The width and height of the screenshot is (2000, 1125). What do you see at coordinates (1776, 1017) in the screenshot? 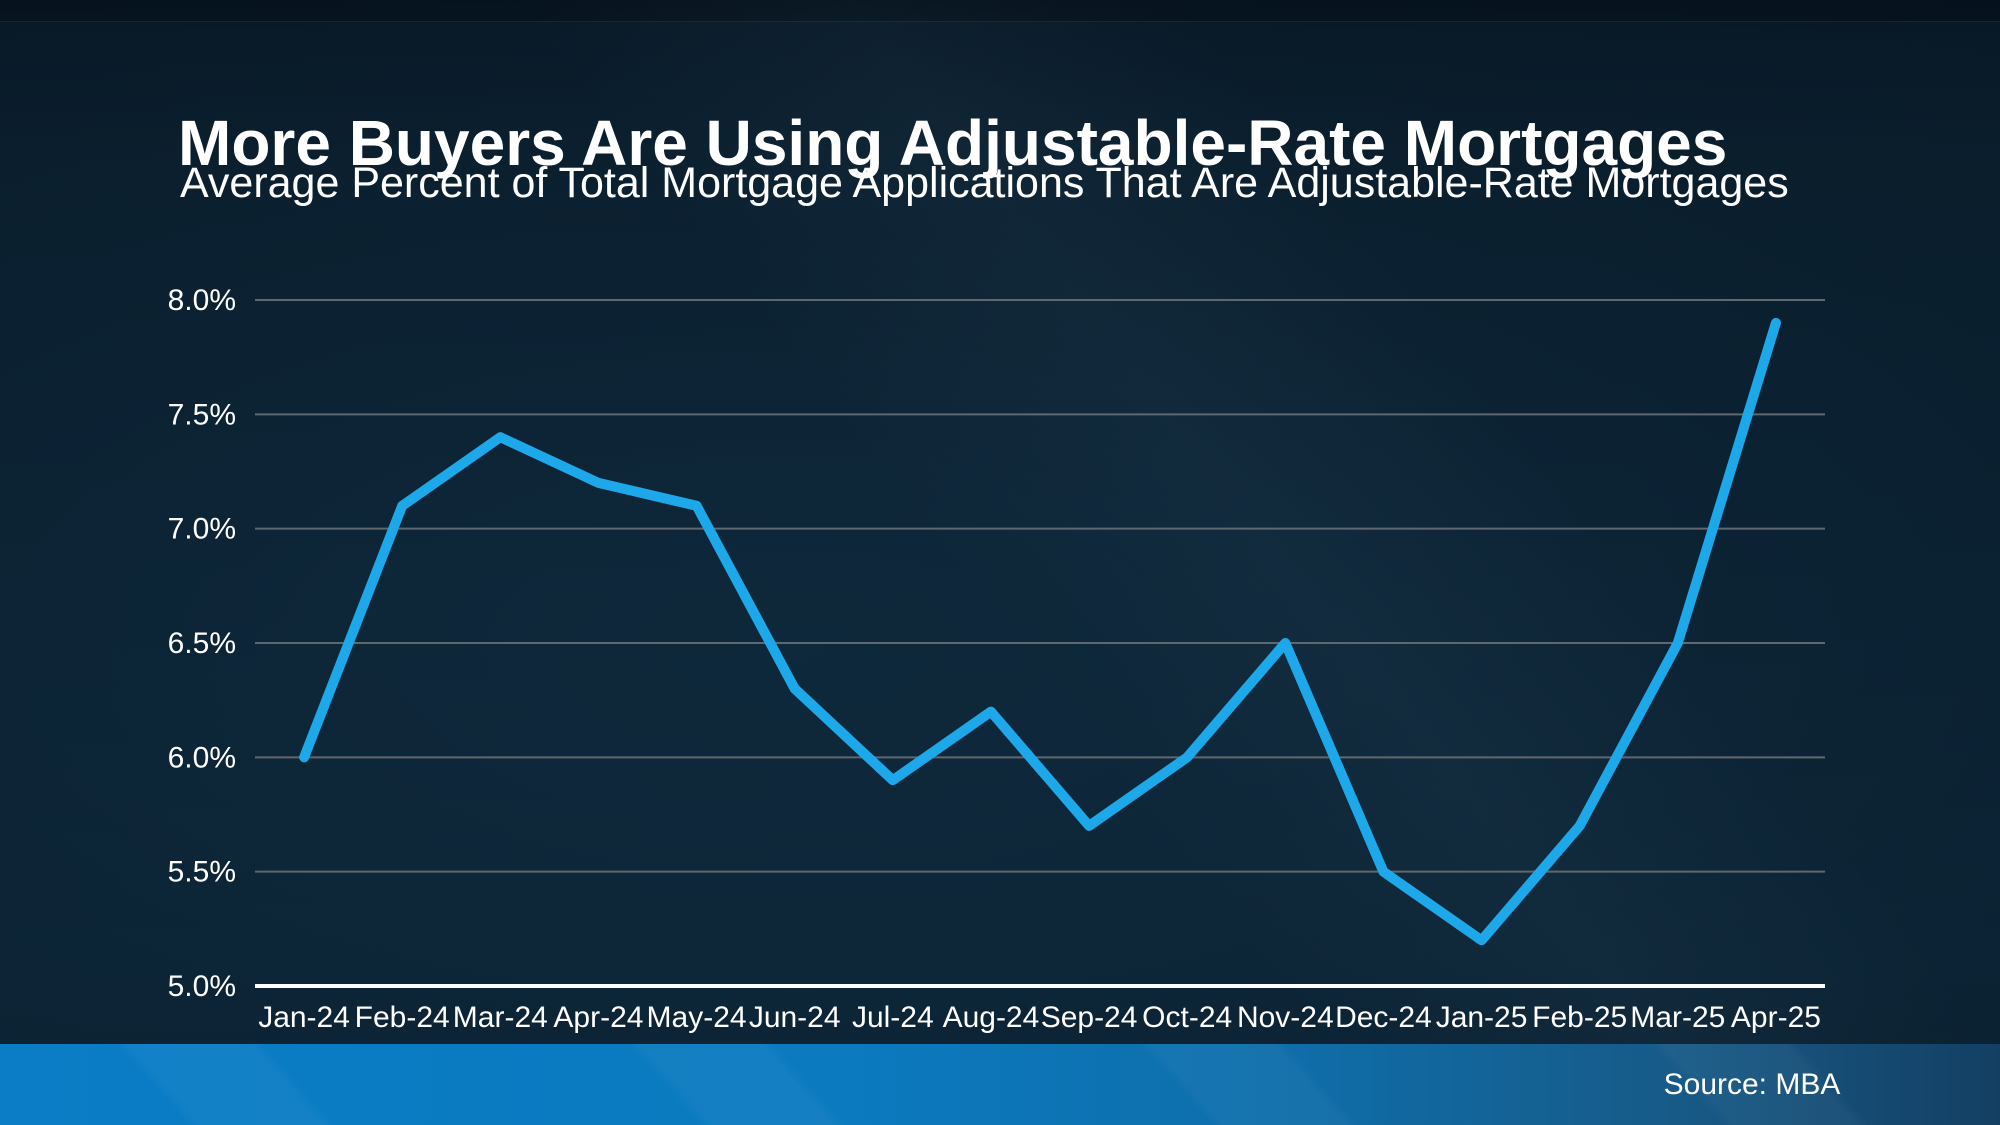
I see `x-axis-tick-label: Apr-25` at bounding box center [1776, 1017].